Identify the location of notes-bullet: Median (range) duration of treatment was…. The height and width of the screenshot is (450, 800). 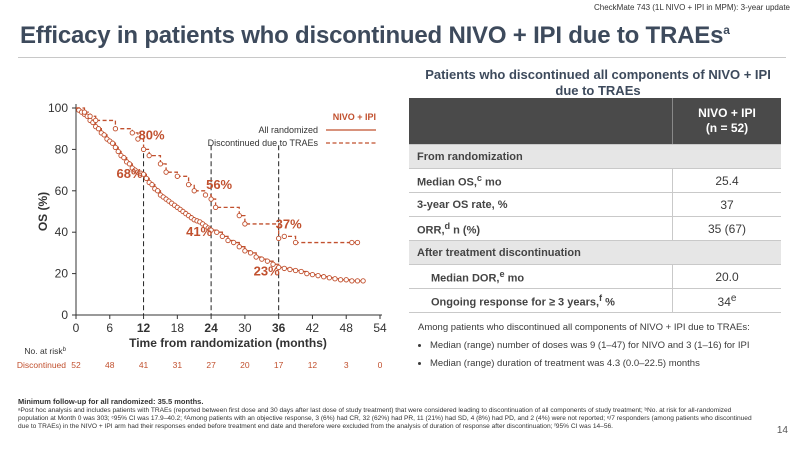
(609, 363).